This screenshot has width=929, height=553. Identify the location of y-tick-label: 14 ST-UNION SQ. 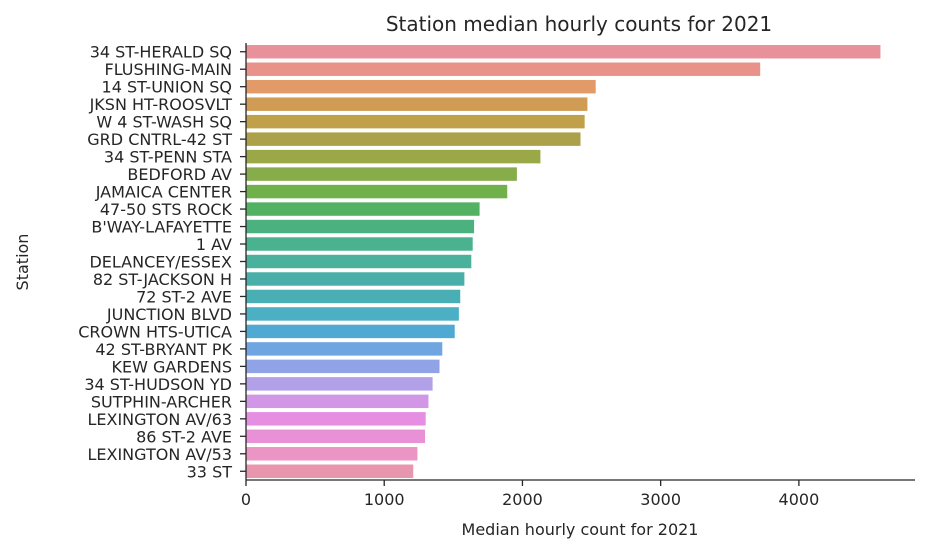
(167, 87).